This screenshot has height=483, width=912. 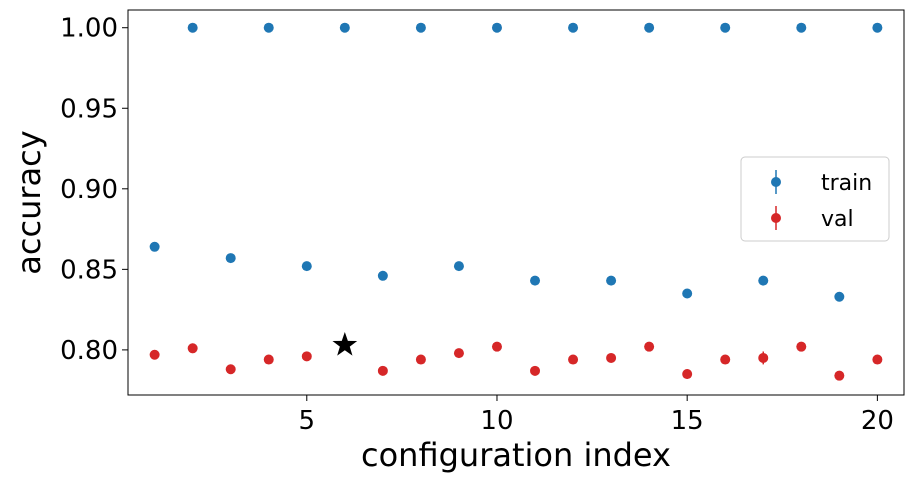 I want to click on y-tick-label: 0.90, so click(x=89, y=190).